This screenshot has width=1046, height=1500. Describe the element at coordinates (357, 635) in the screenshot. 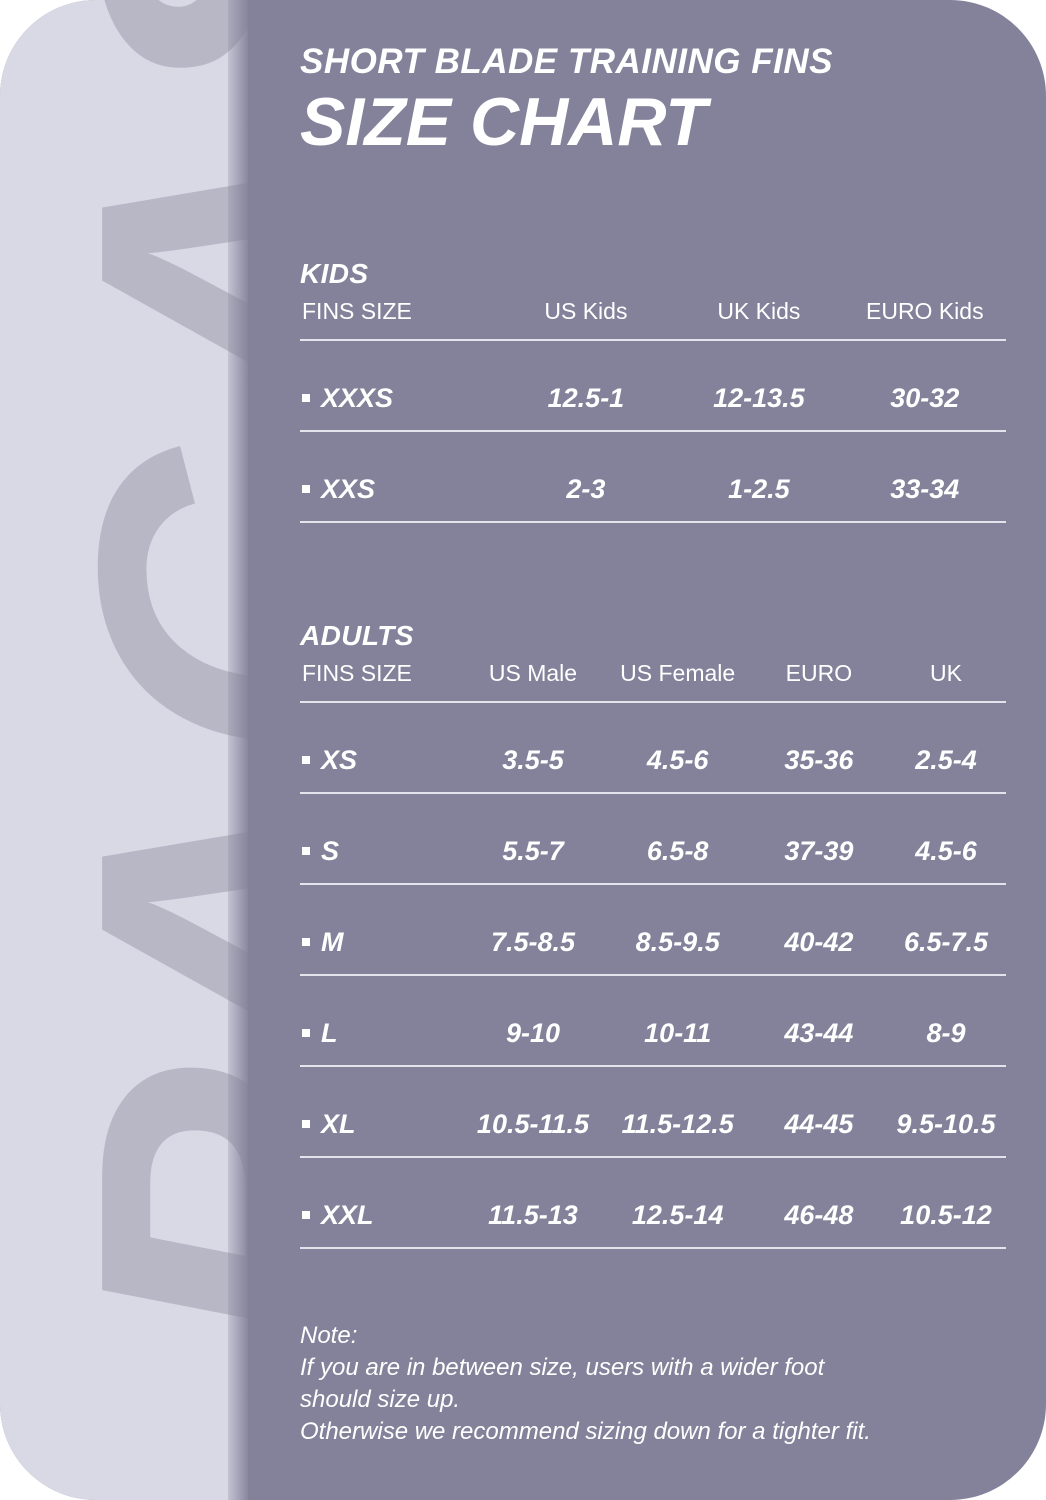

I see `adults-section-label: ADULTS` at that location.